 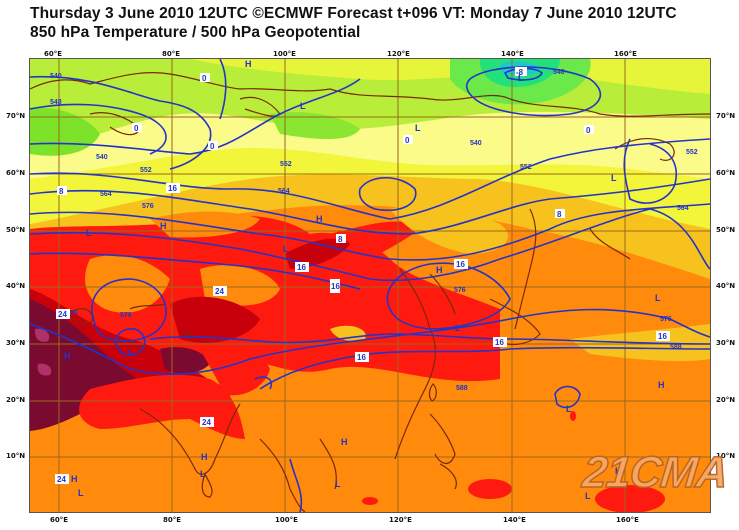 I want to click on lon-tick-bottom: 140°E, so click(x=514, y=520).